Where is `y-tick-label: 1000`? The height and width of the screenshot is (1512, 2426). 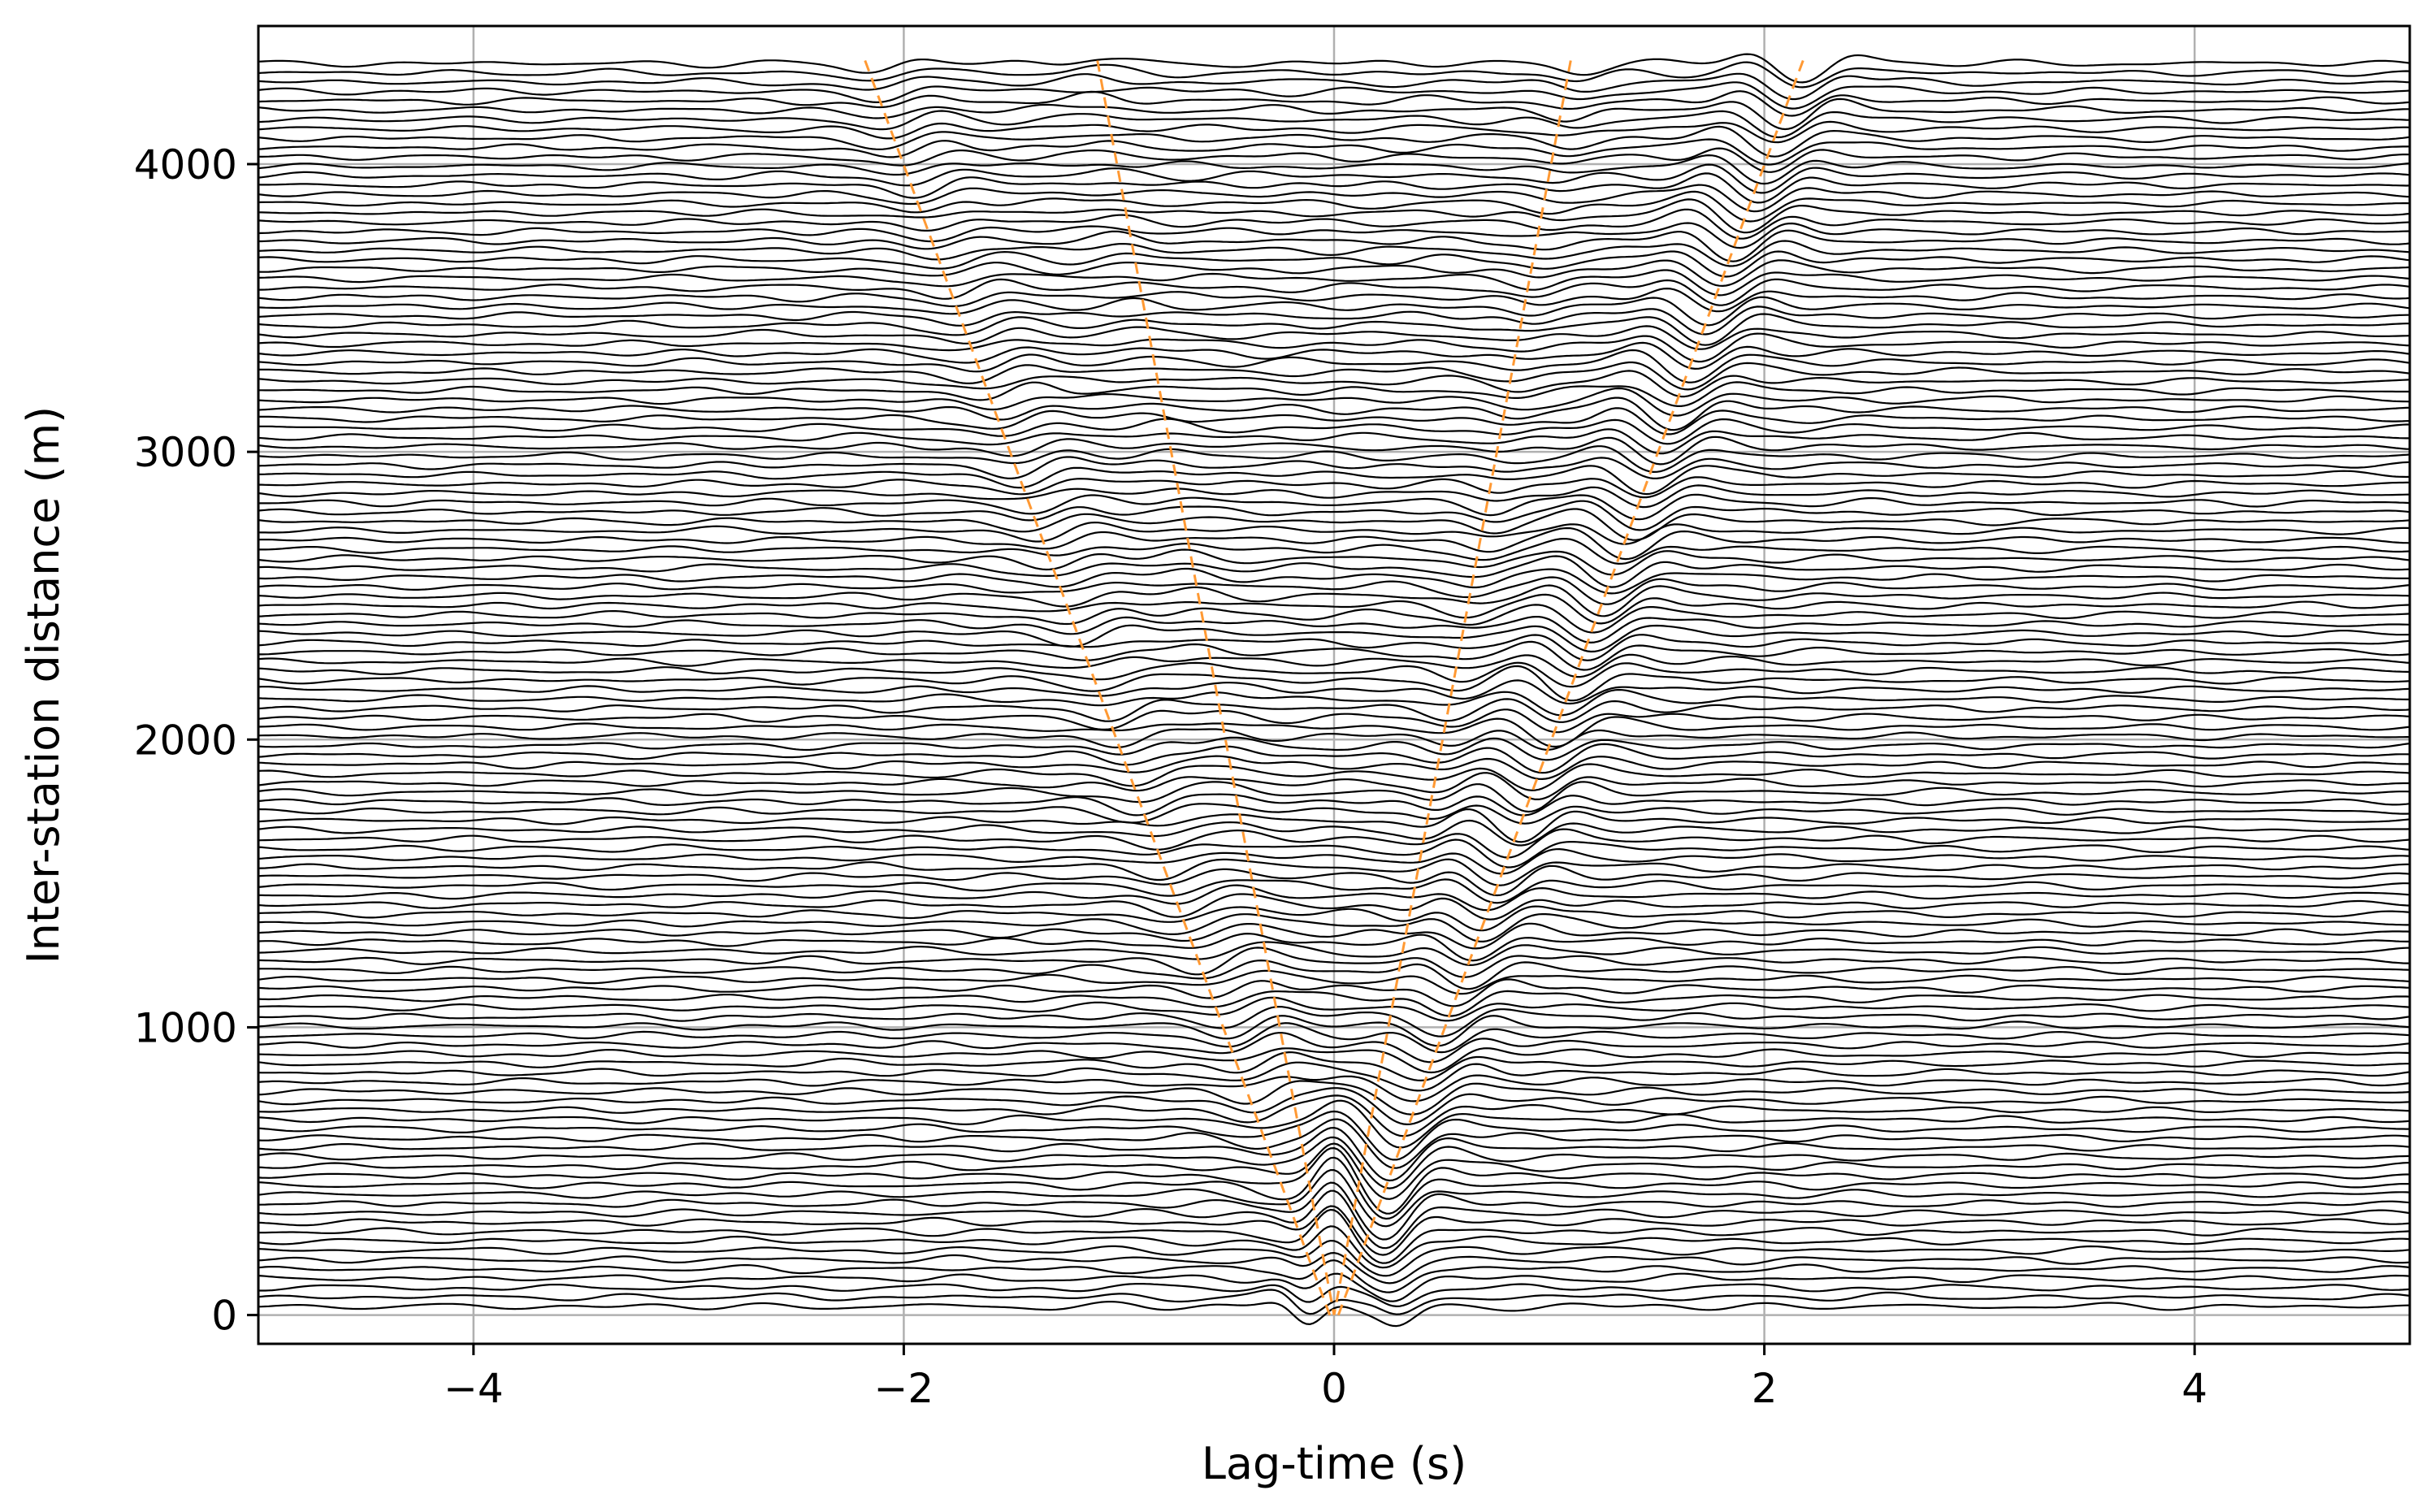 y-tick-label: 1000 is located at coordinates (185, 1027).